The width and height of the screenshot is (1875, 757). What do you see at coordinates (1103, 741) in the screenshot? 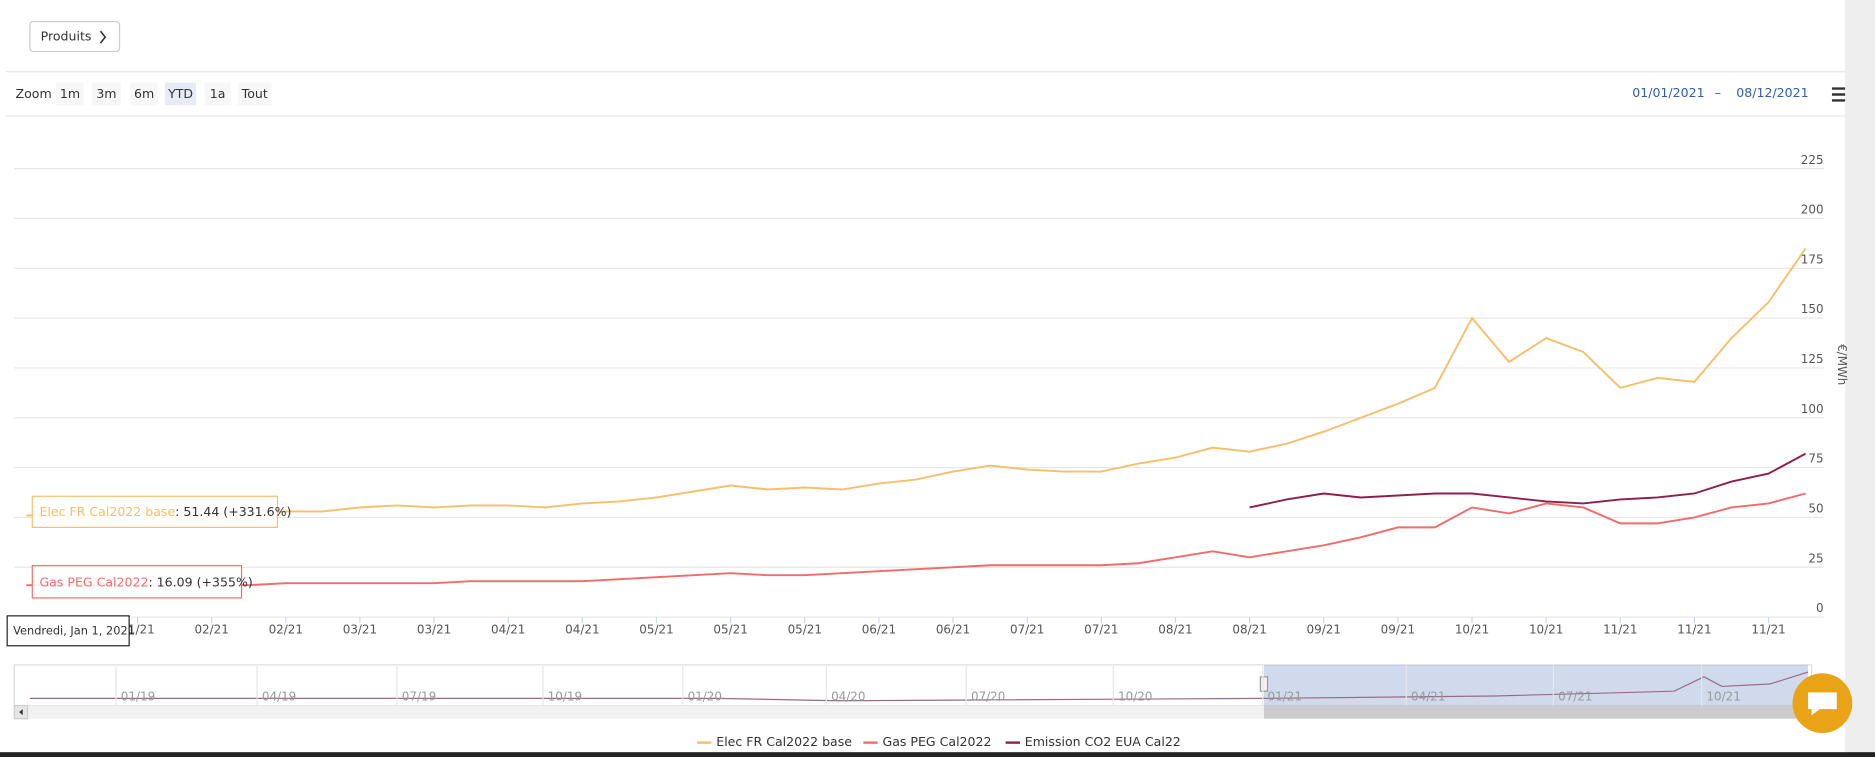
I see `legend-label: Emission CO2 EUA Cal22` at bounding box center [1103, 741].